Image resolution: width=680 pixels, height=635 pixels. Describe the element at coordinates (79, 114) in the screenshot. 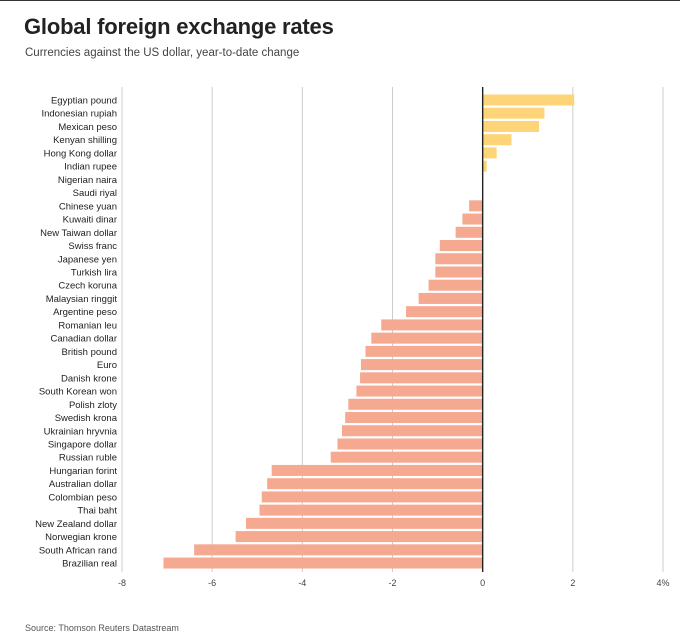

I see `category-label: Indonesian rupiah` at that location.